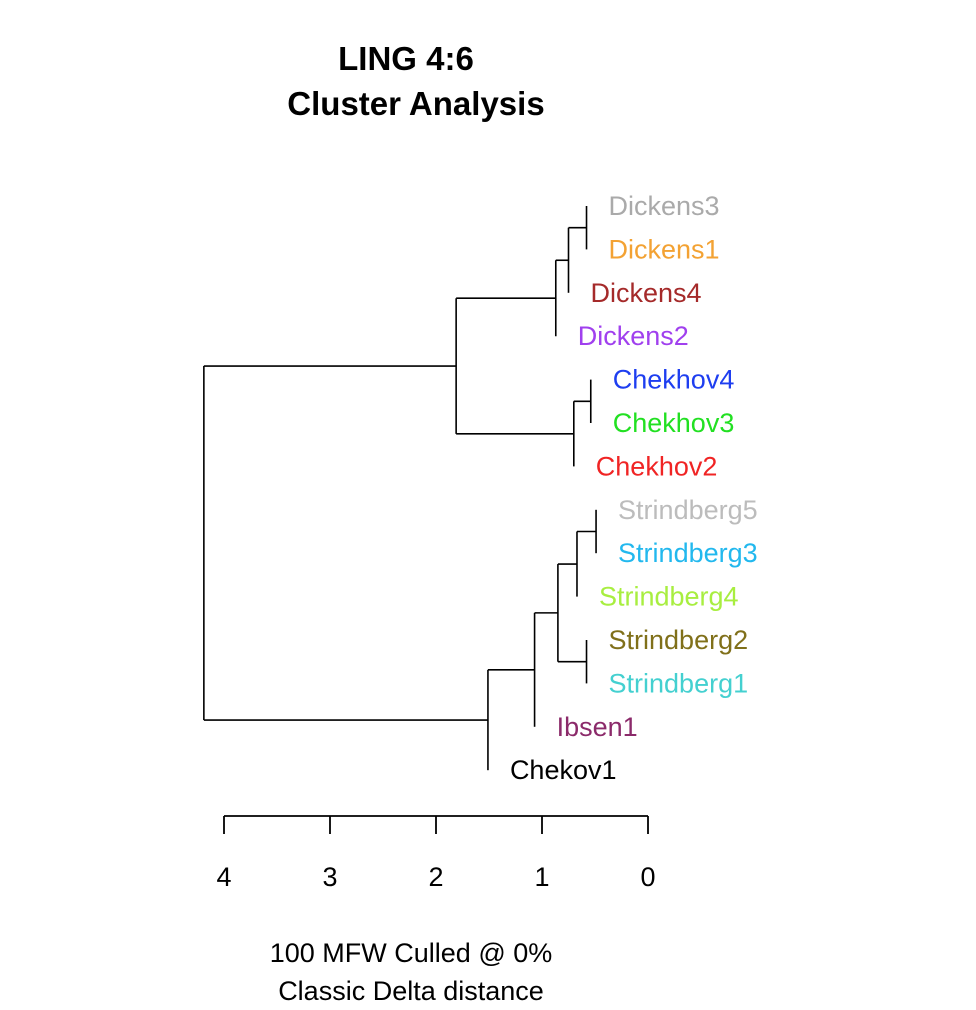  I want to click on leaf-label-dickens3: Dickens3, so click(664, 206).